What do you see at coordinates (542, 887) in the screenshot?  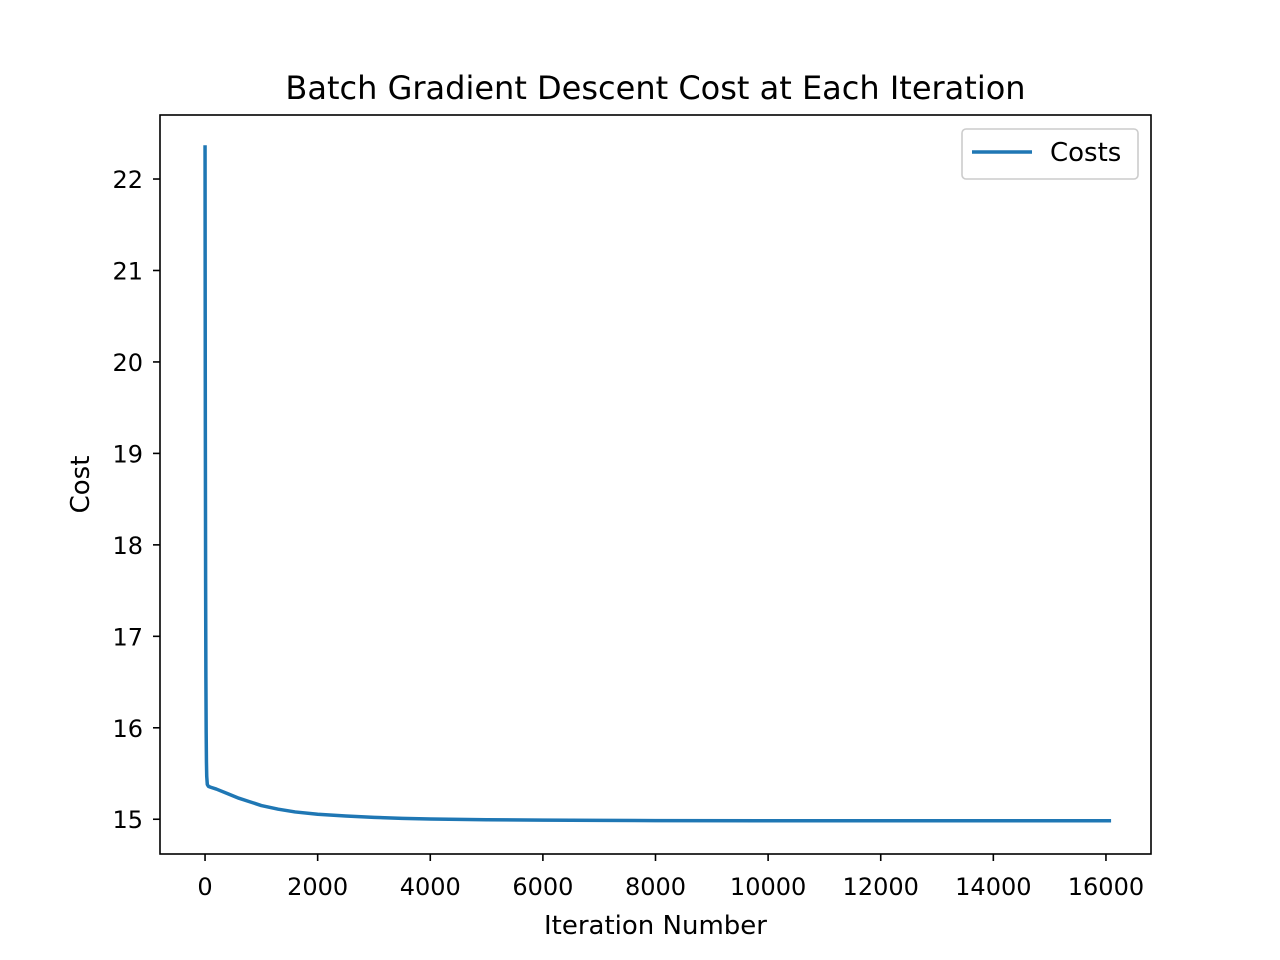 I see `x-tick-label: 6000` at bounding box center [542, 887].